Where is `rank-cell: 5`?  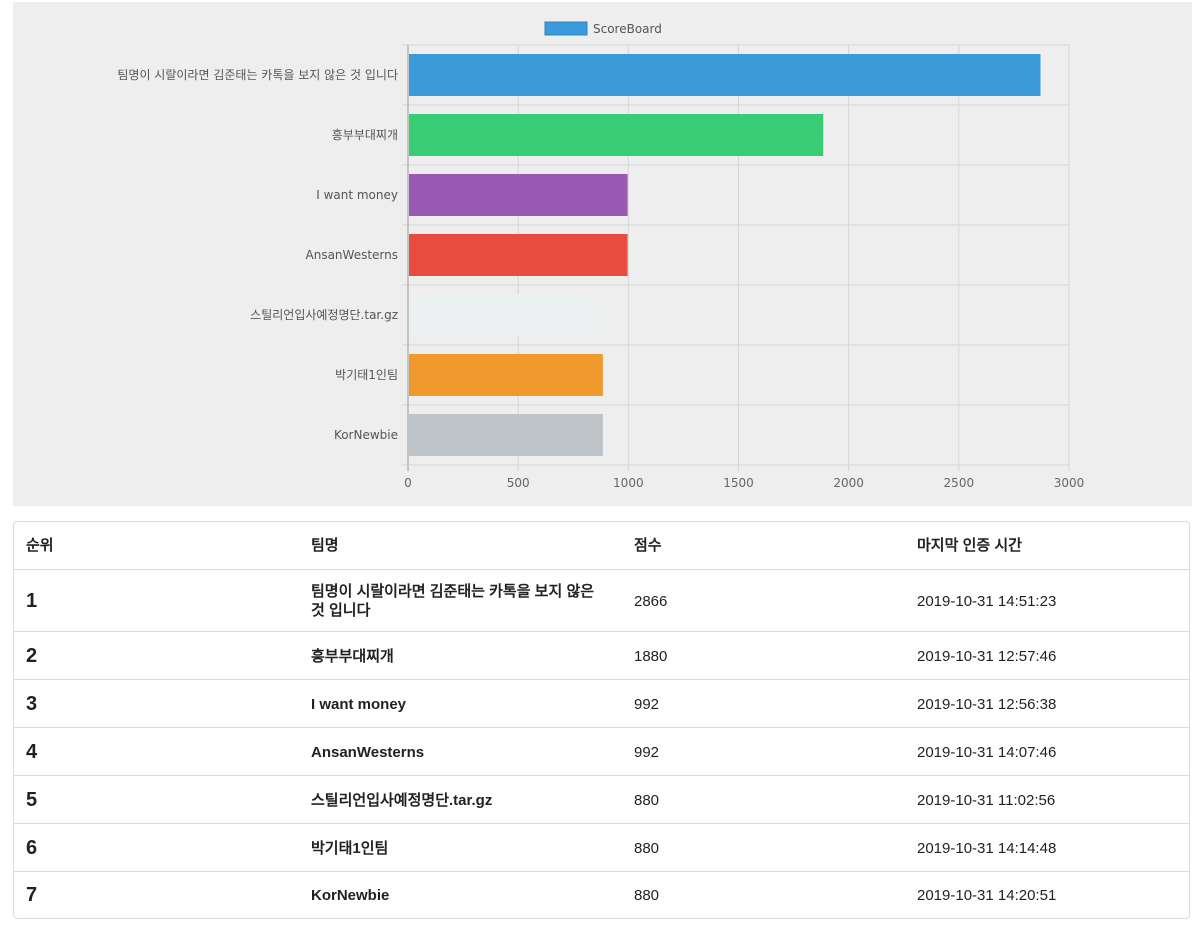
rank-cell: 5 is located at coordinates (32, 800).